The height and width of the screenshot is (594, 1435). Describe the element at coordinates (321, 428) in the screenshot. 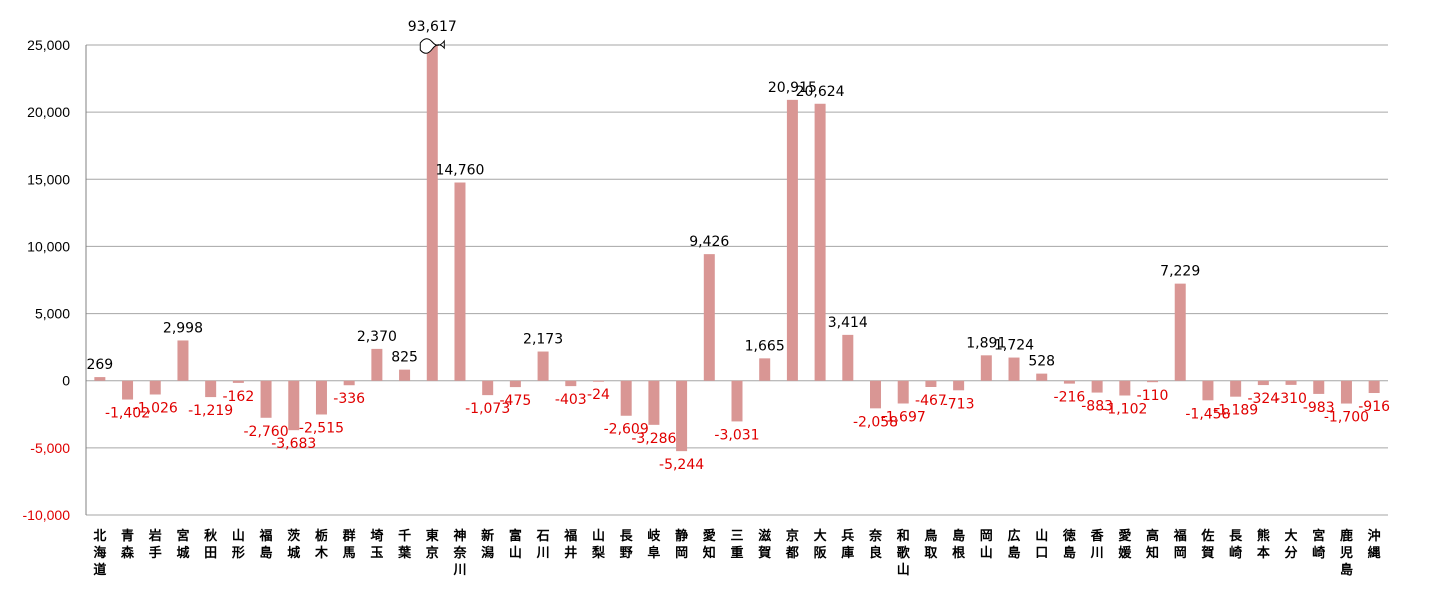

I see `data-label: -2,515` at that location.